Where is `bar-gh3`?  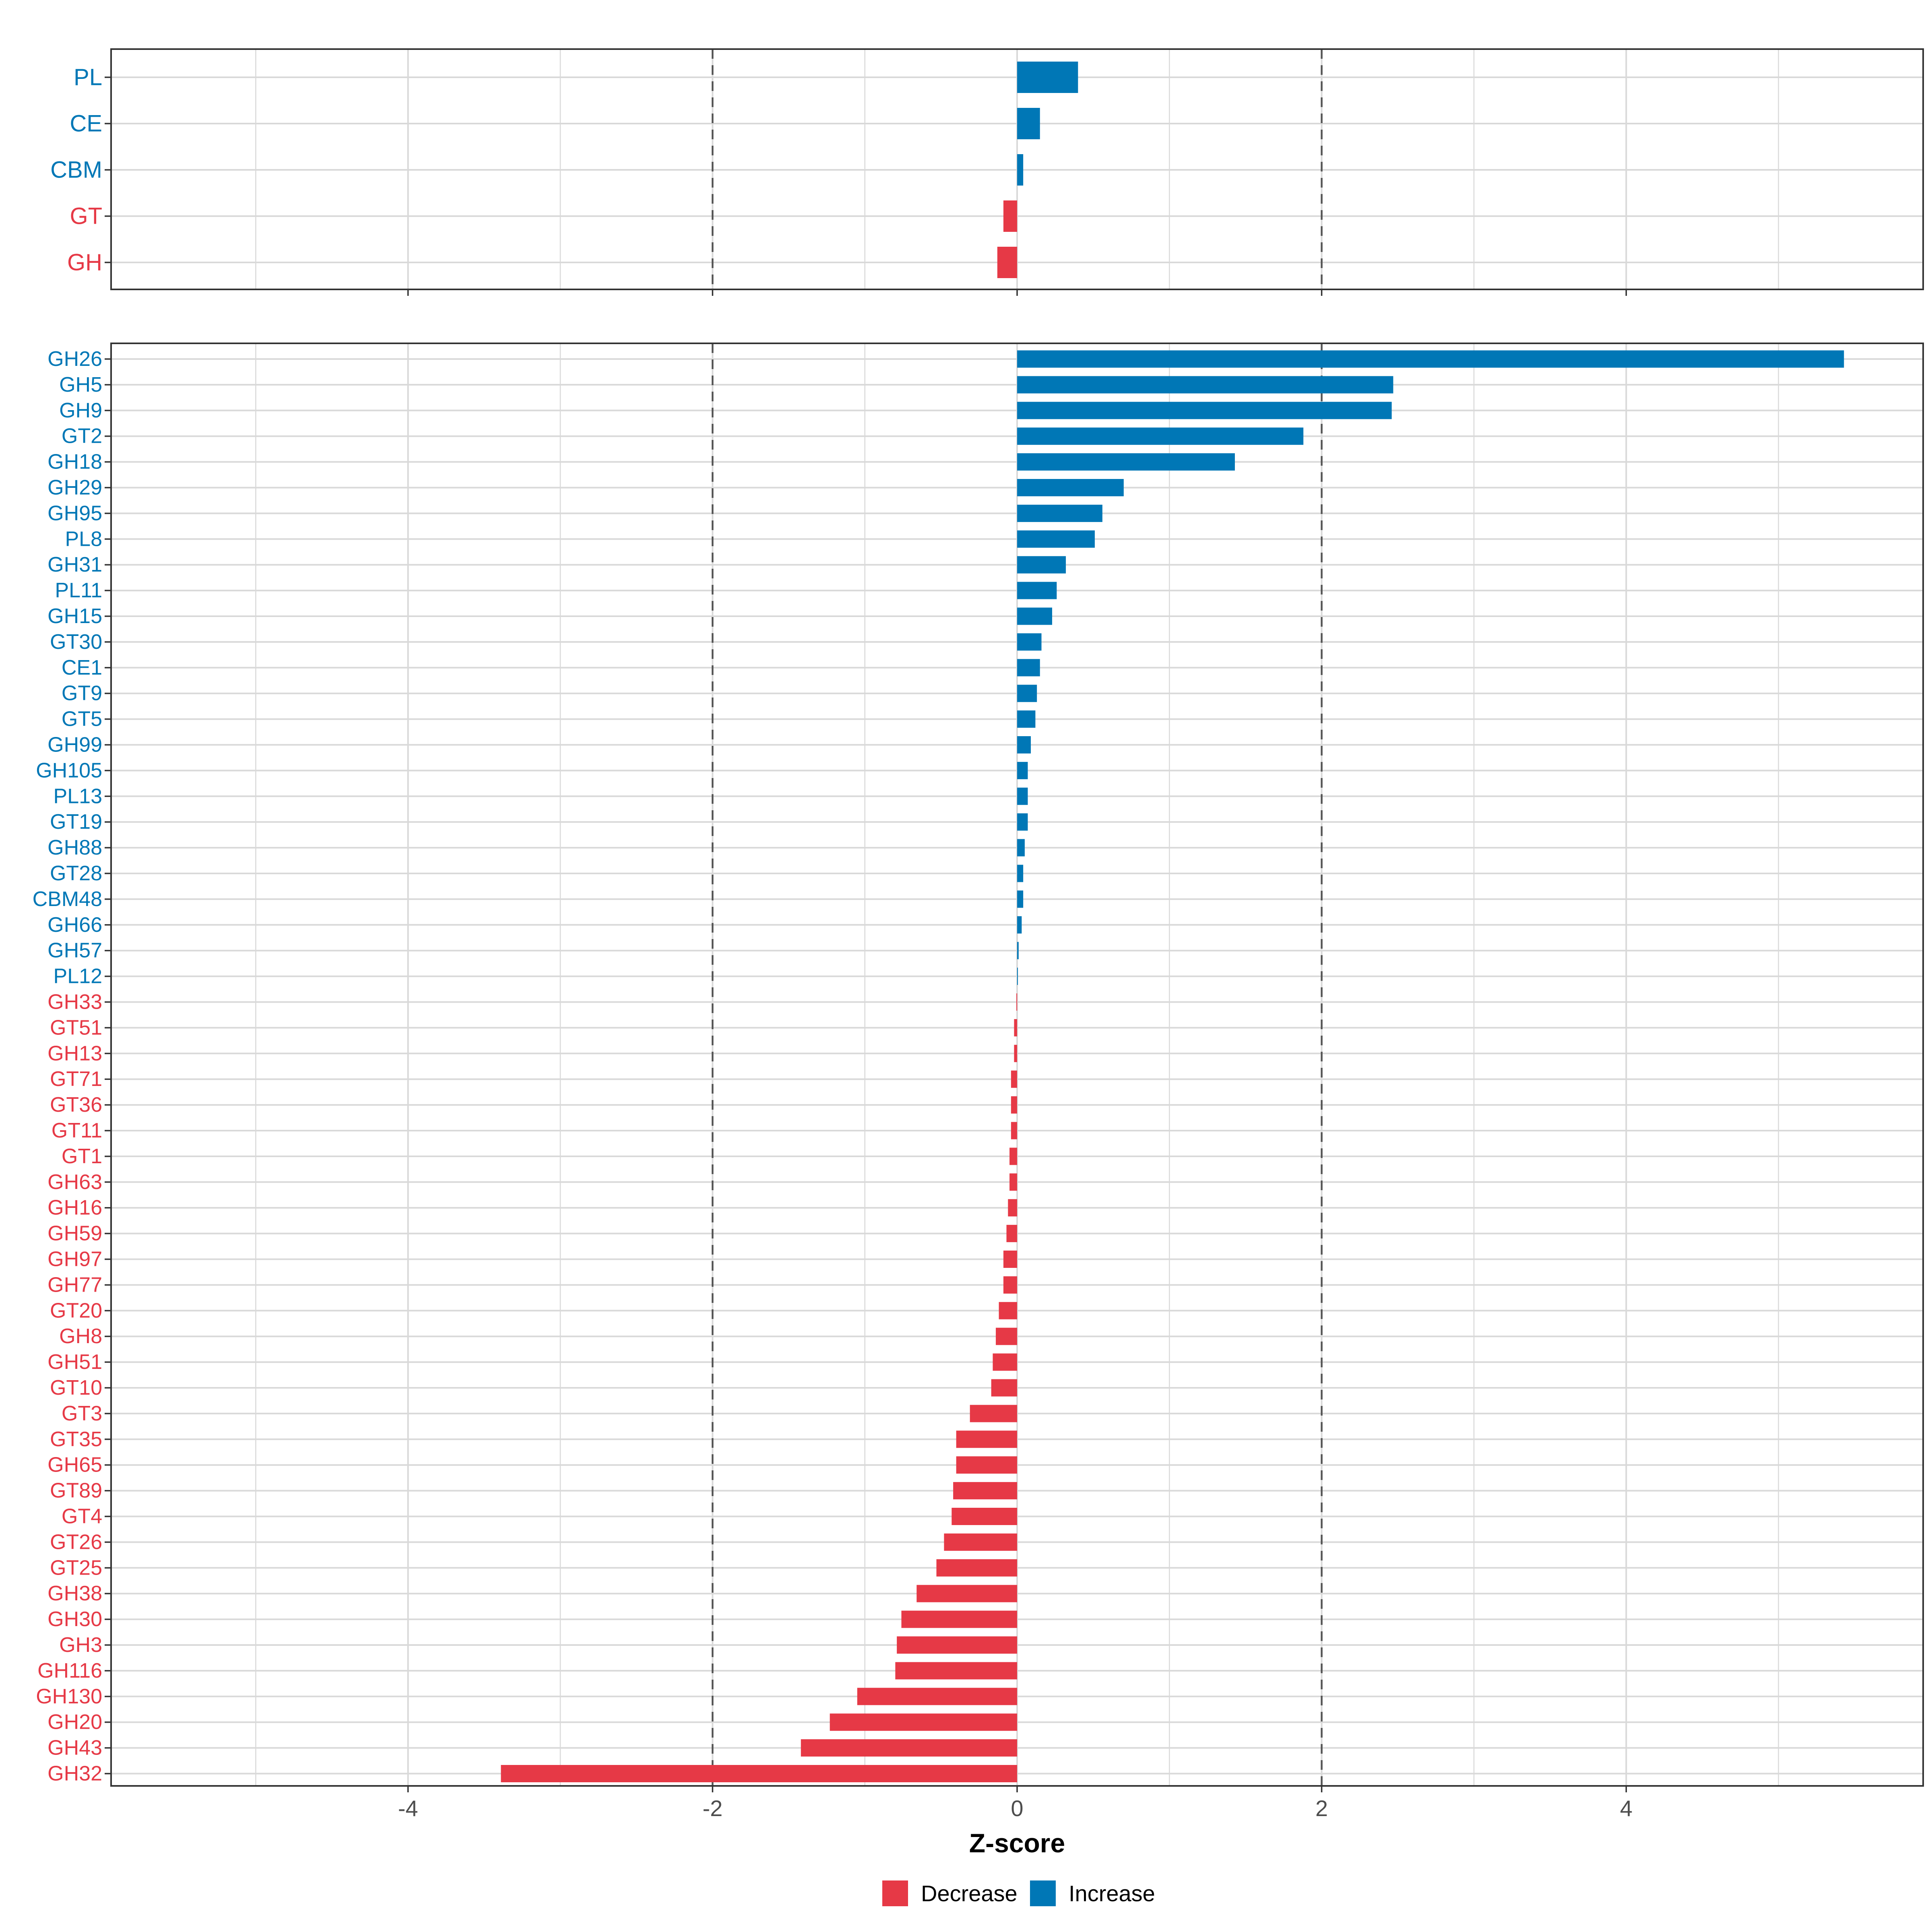 bar-gh3 is located at coordinates (957, 1645).